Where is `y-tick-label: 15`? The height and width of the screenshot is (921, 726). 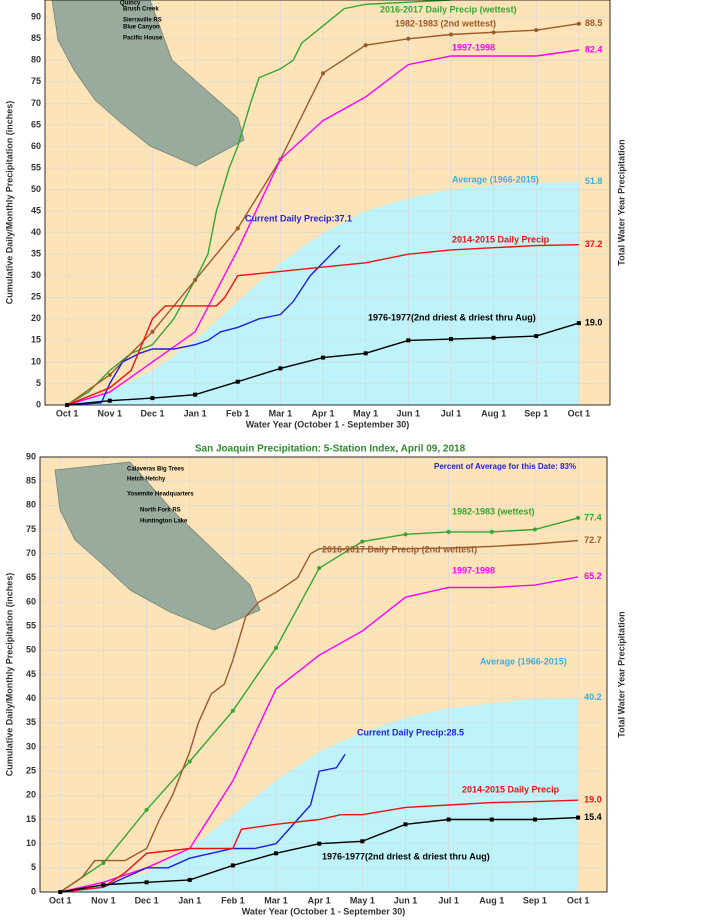
y-tick-label: 15 is located at coordinates (31, 819).